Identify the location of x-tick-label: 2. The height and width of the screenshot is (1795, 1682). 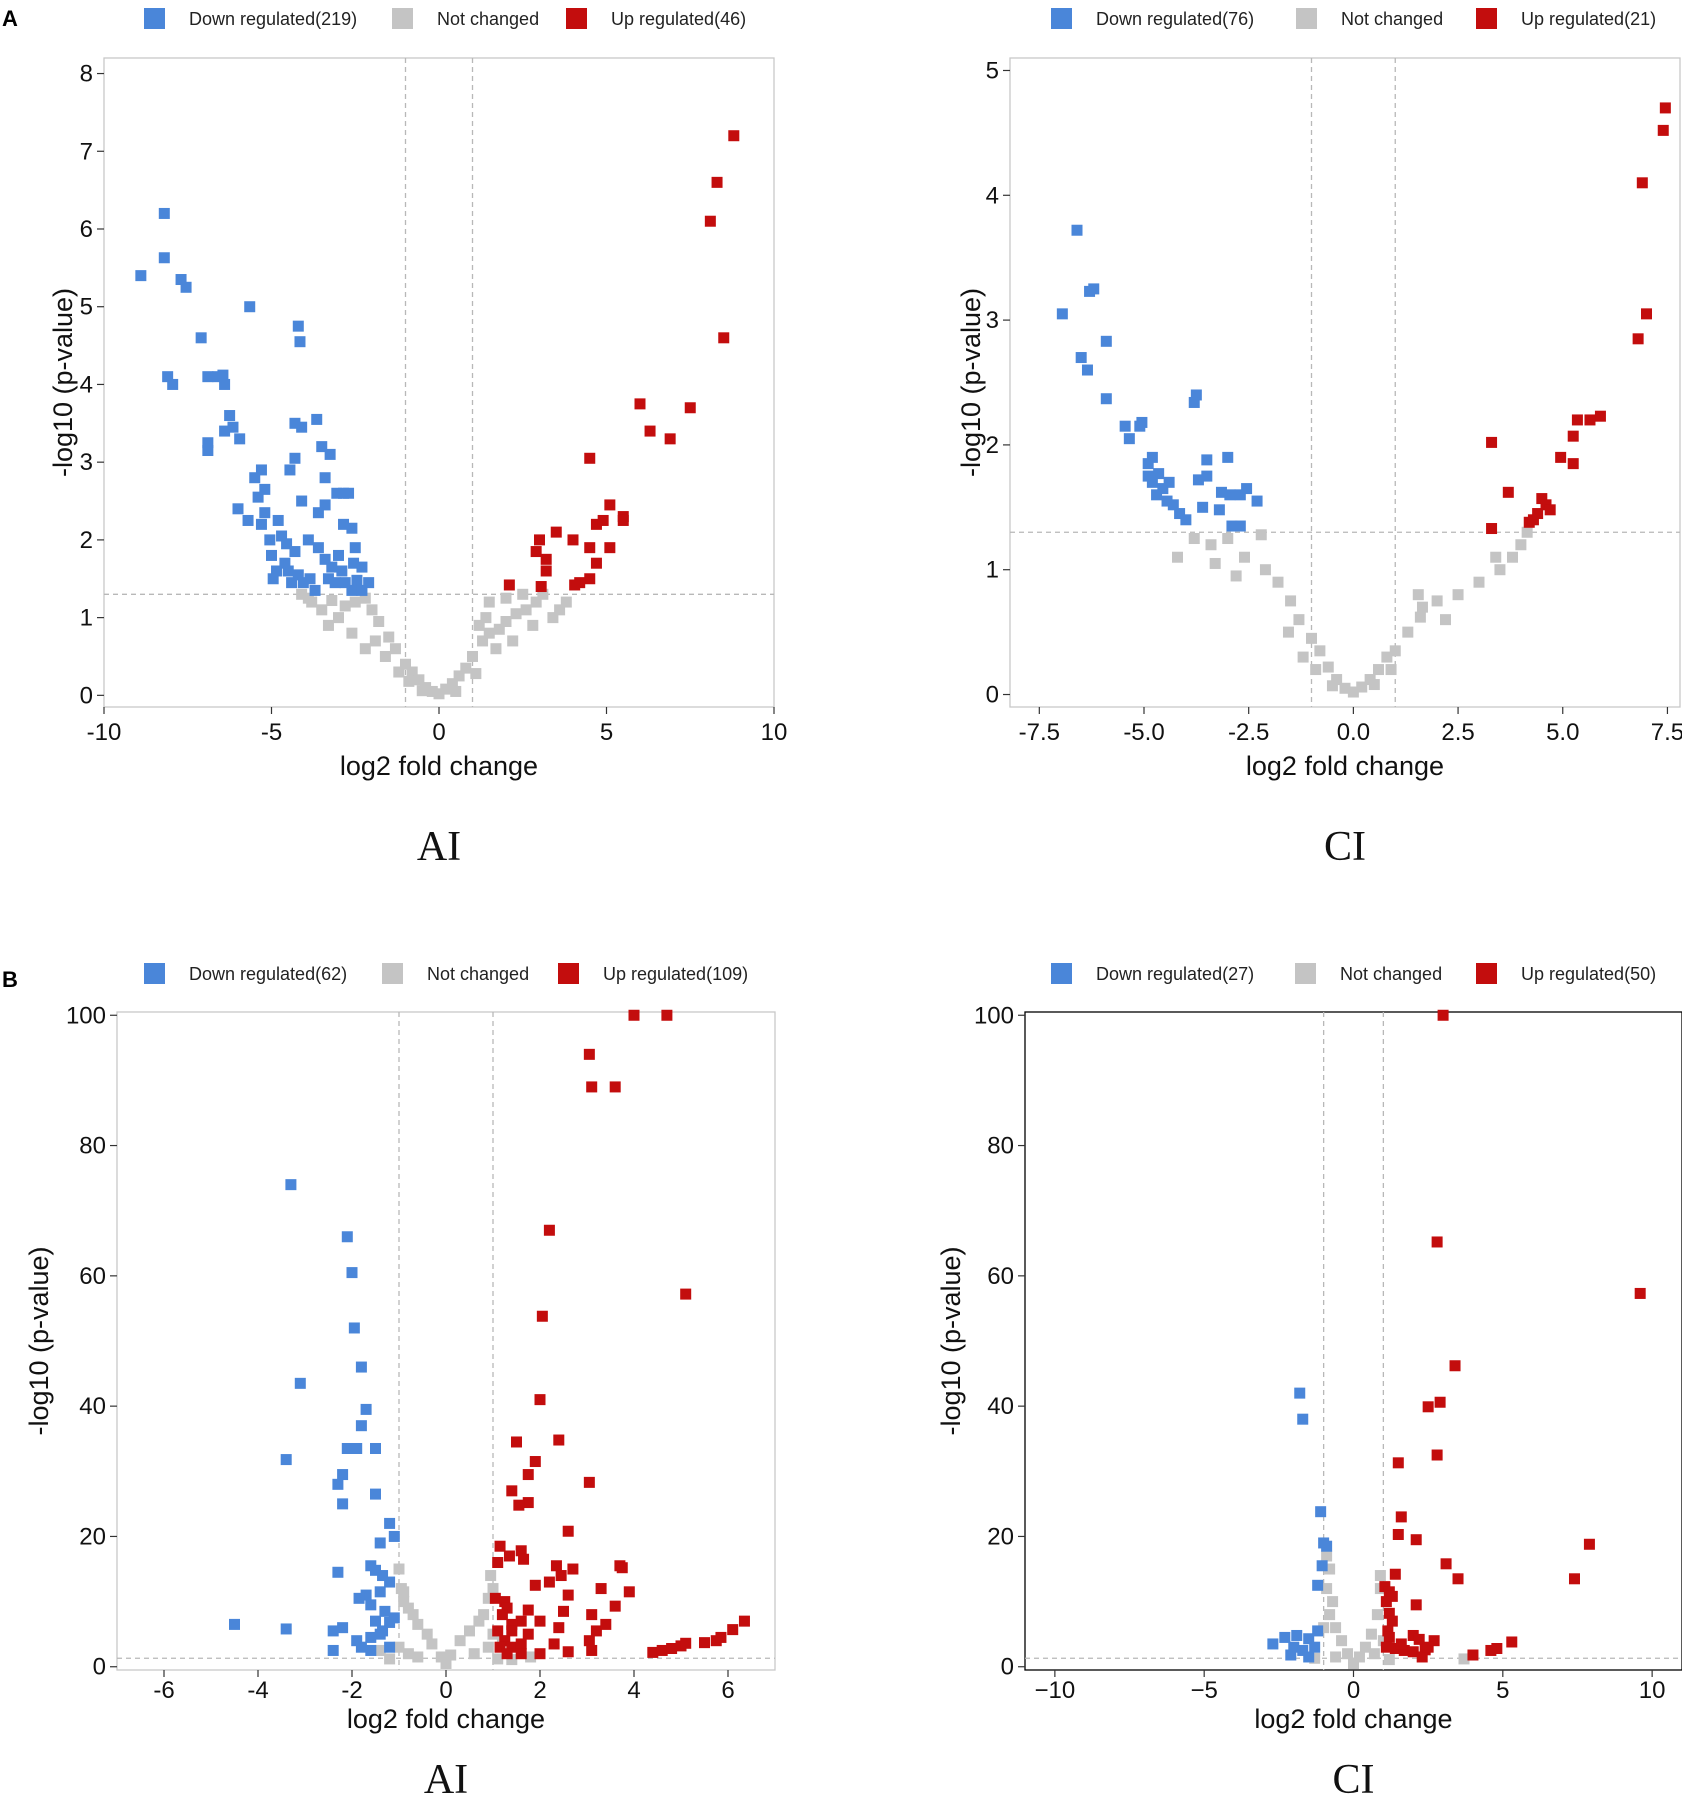
(539, 1690).